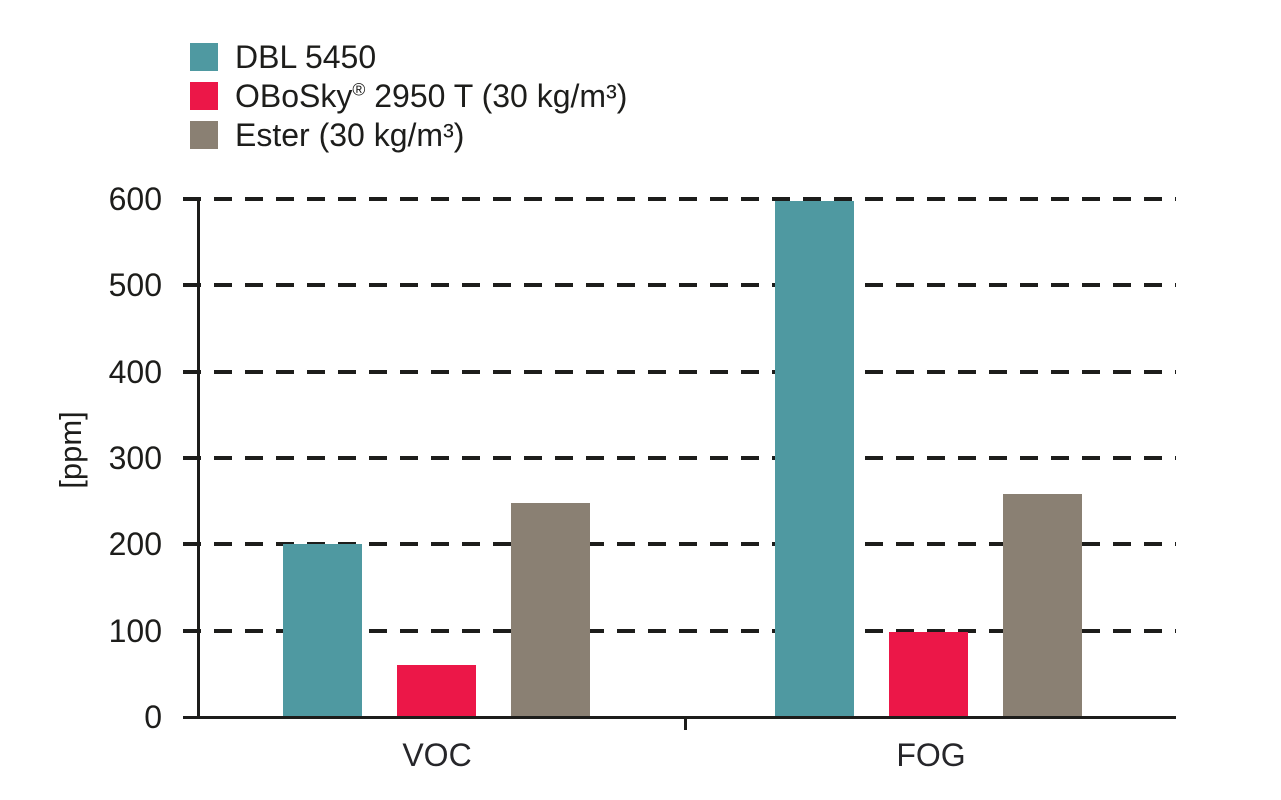 The width and height of the screenshot is (1281, 800). I want to click on legend-label-obosky-2950t: OBoSky® 2950 T (30 kg/m³), so click(431, 96).